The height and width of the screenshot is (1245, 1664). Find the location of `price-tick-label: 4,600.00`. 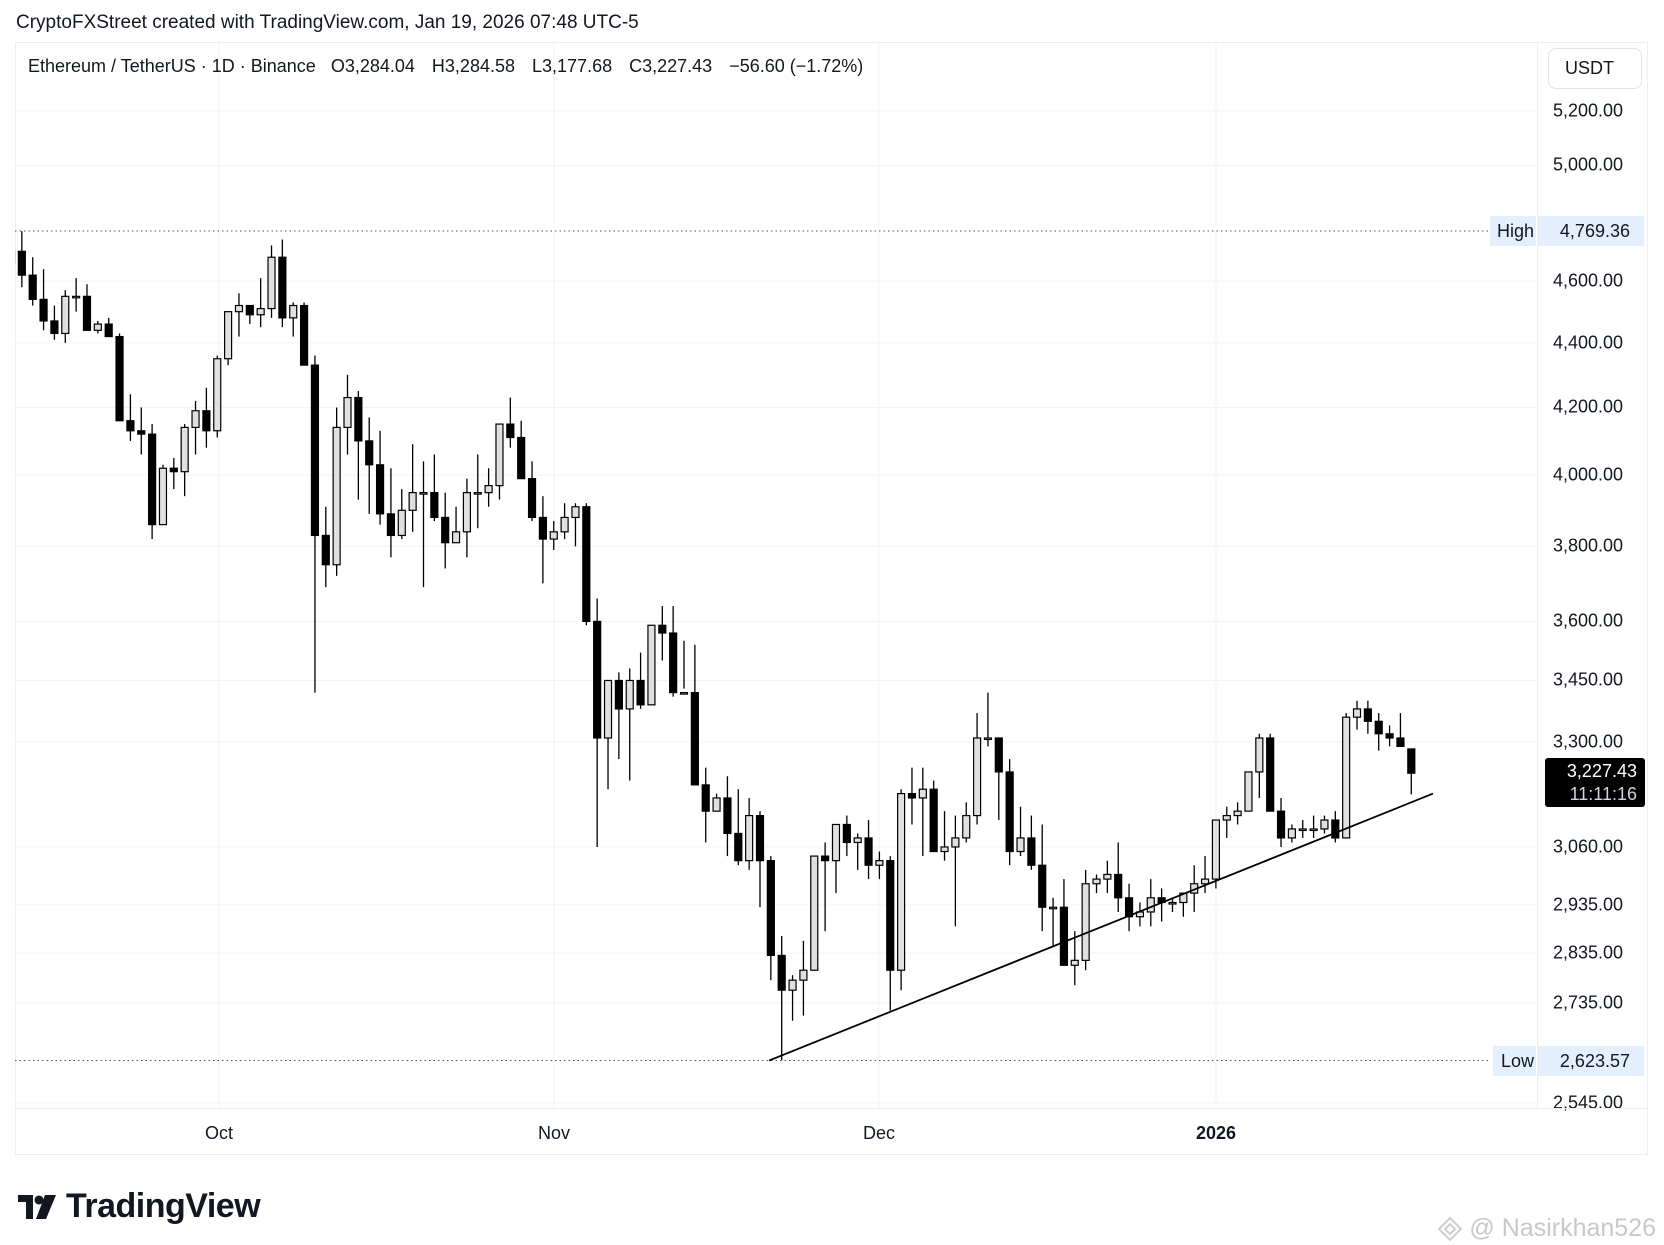

price-tick-label: 4,600.00 is located at coordinates (1588, 280).